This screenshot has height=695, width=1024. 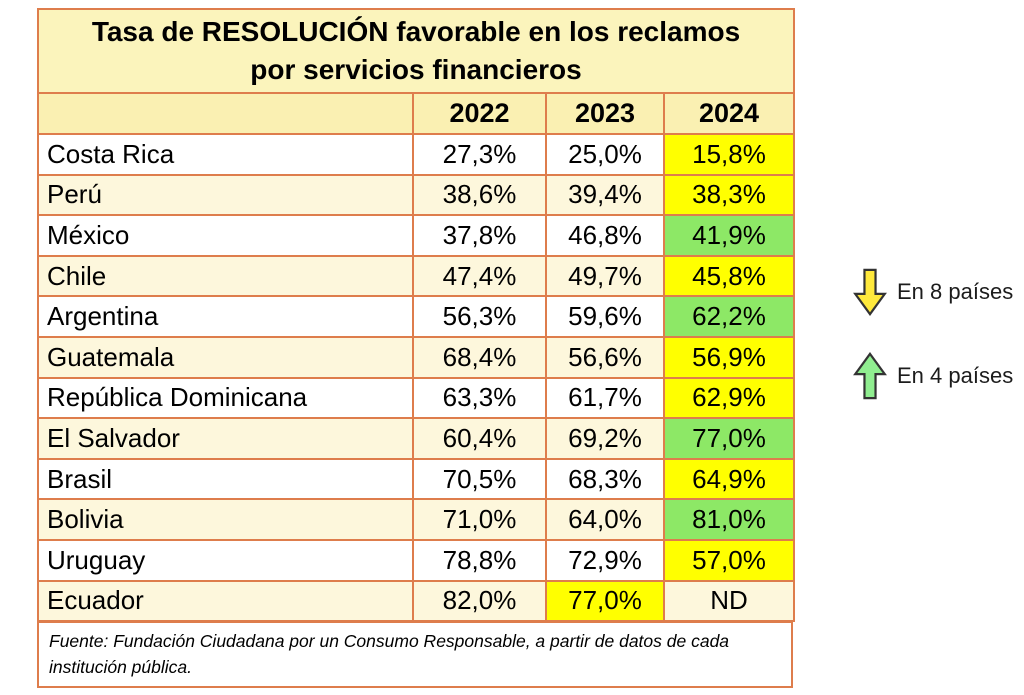 What do you see at coordinates (729, 276) in the screenshot?
I see `value-2024-cell: 45,8%` at bounding box center [729, 276].